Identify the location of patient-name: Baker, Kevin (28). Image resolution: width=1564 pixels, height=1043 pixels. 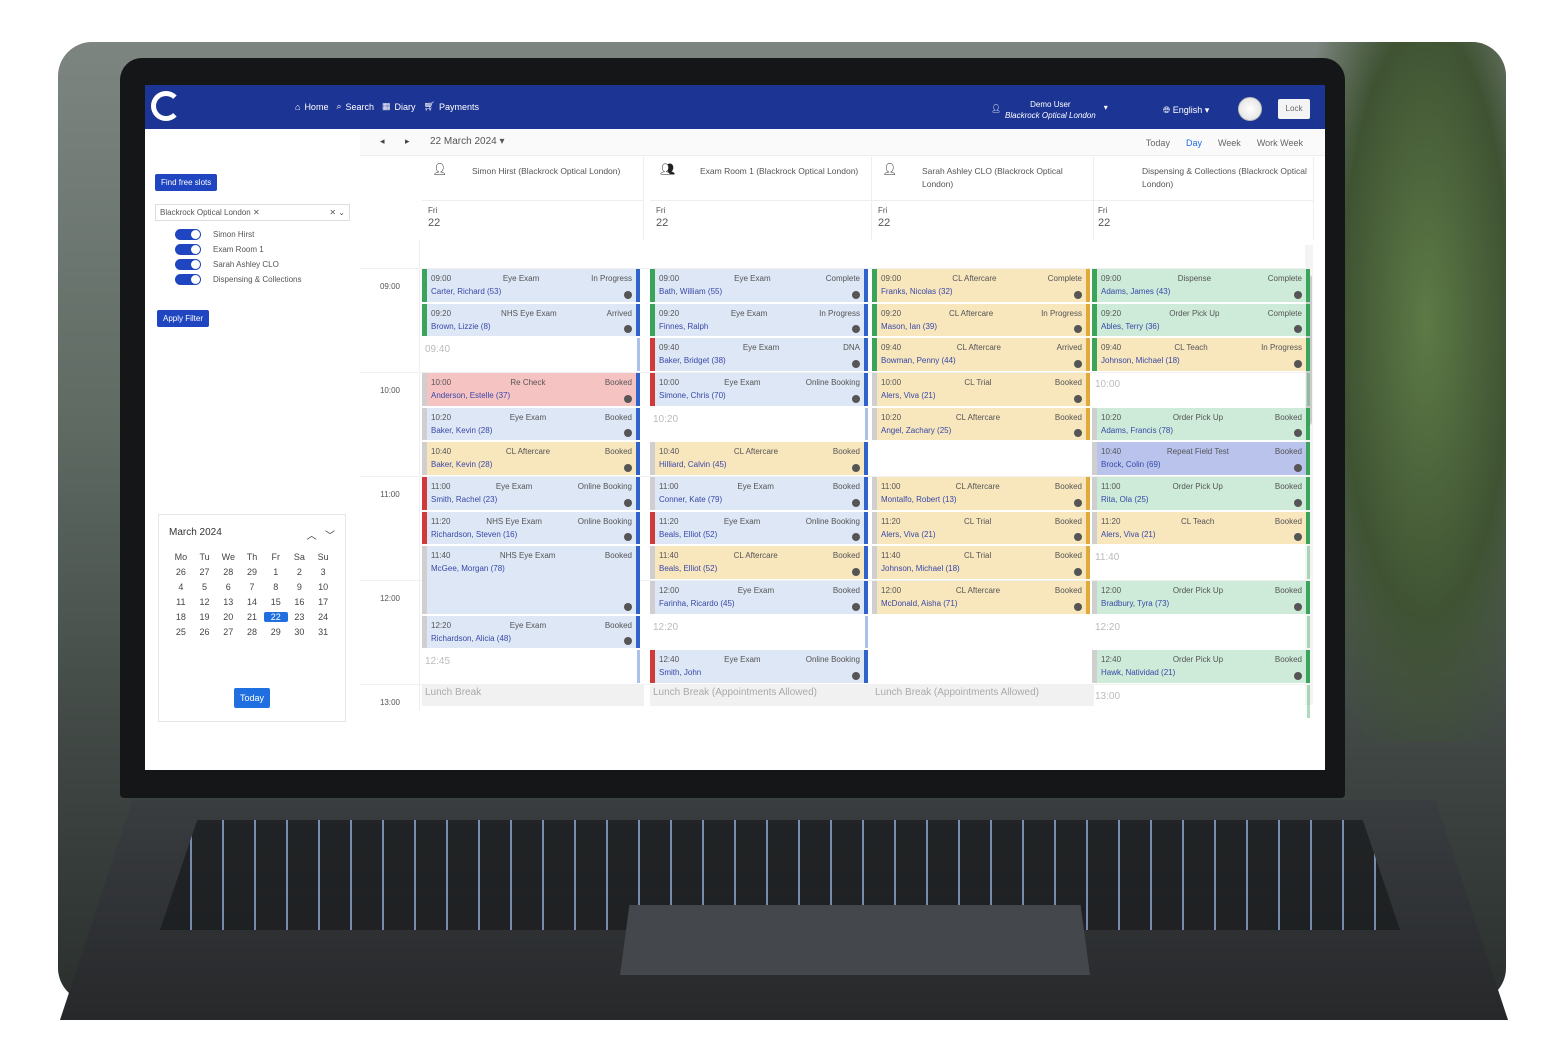
(462, 465).